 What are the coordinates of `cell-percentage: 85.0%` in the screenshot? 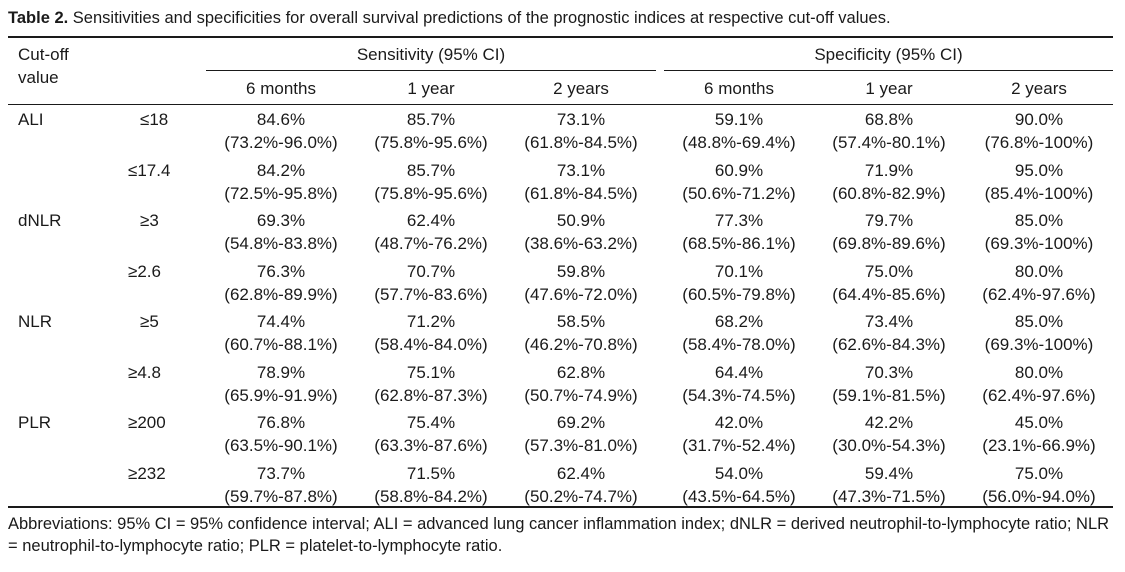 It's located at (1039, 220).